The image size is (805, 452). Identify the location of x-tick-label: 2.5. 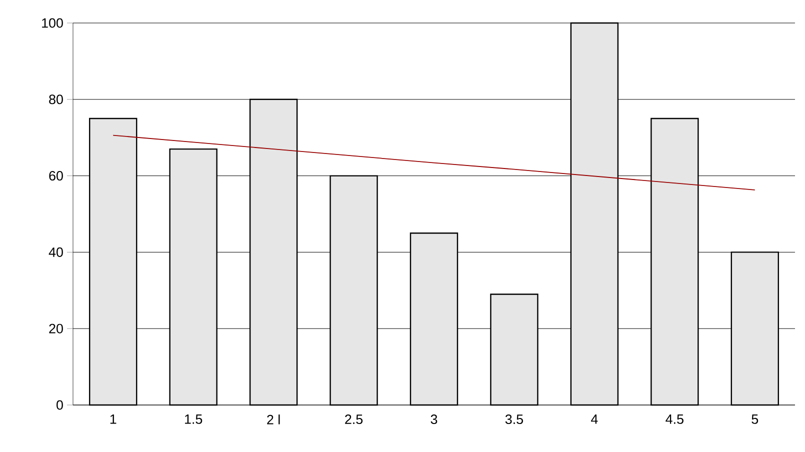
(354, 419).